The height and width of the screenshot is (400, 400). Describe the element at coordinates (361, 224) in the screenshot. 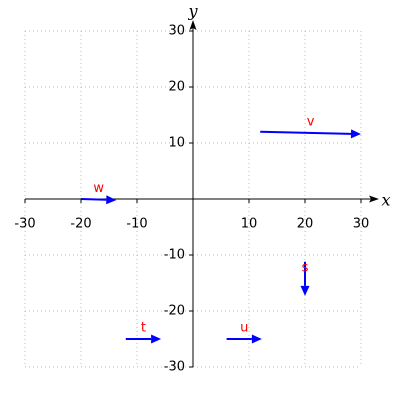

I see `x-tick-label: 30` at that location.